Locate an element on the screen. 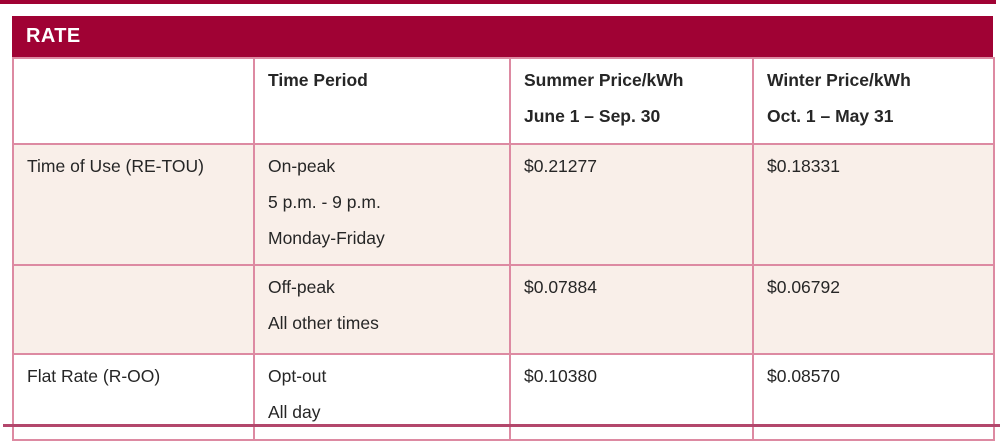  rate-name-cell is located at coordinates (133, 310).